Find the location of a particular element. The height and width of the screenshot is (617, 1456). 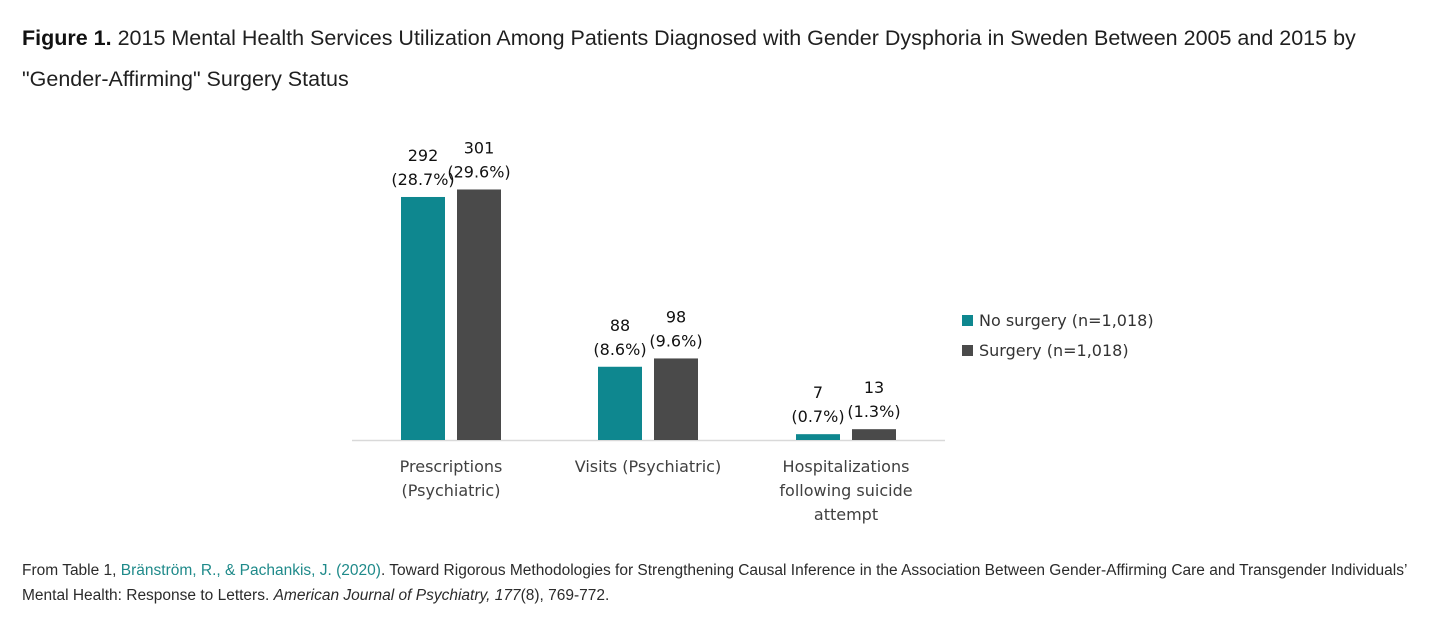

legend-swatch-no-surgery is located at coordinates (967, 320).